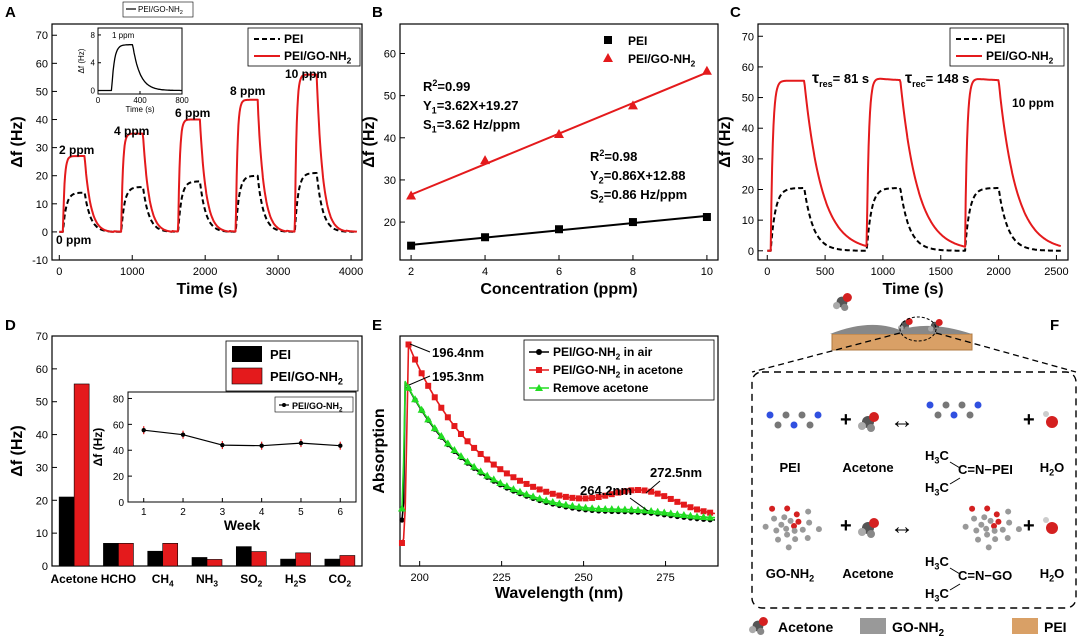 The height and width of the screenshot is (642, 1084). Describe the element at coordinates (10, 12) in the screenshot. I see `panel-letter-a: A` at that location.